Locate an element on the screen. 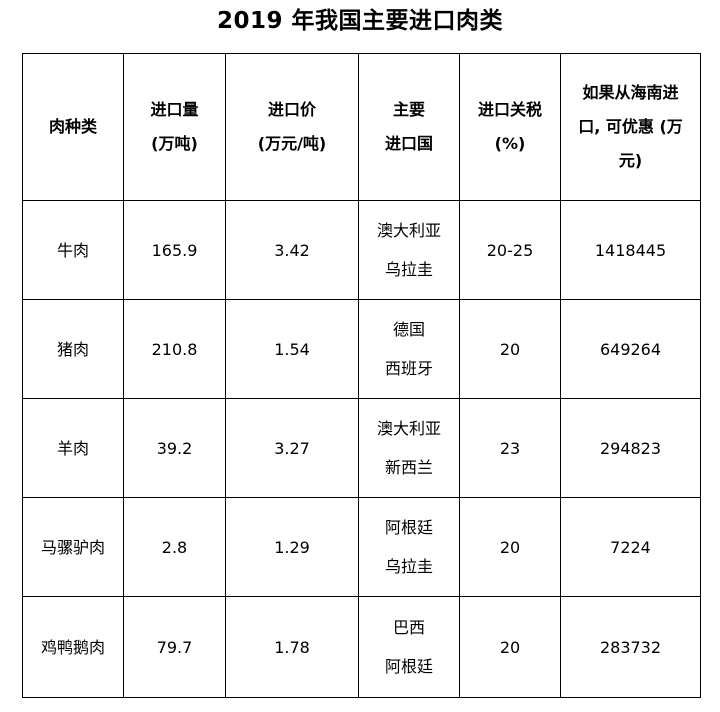 Image resolution: width=720 pixels, height=712 pixels. cell-import-price: 3.27 is located at coordinates (292, 448).